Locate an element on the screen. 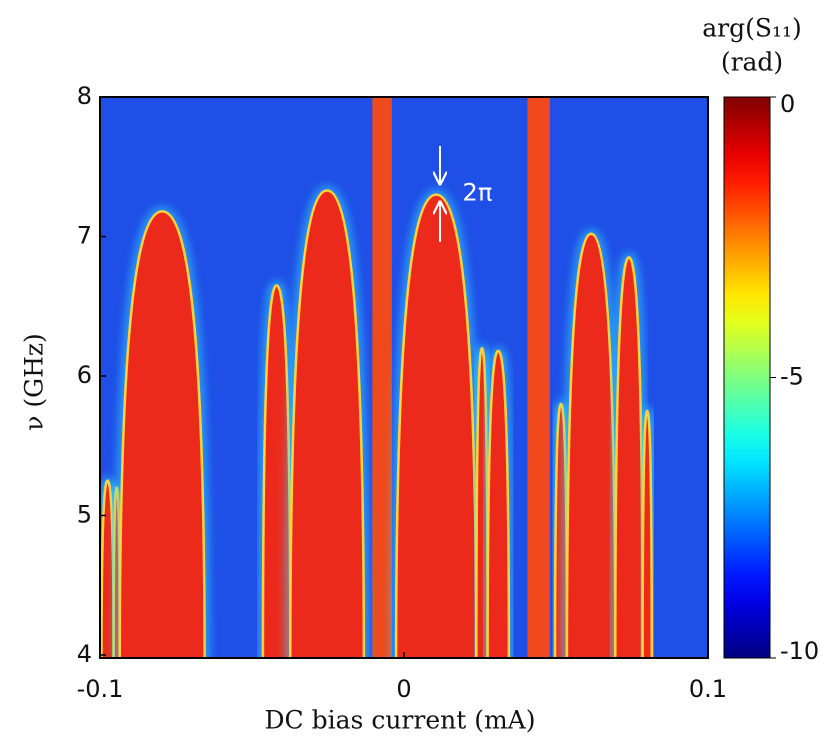  x-tick-label: -0.1 is located at coordinates (100, 689).